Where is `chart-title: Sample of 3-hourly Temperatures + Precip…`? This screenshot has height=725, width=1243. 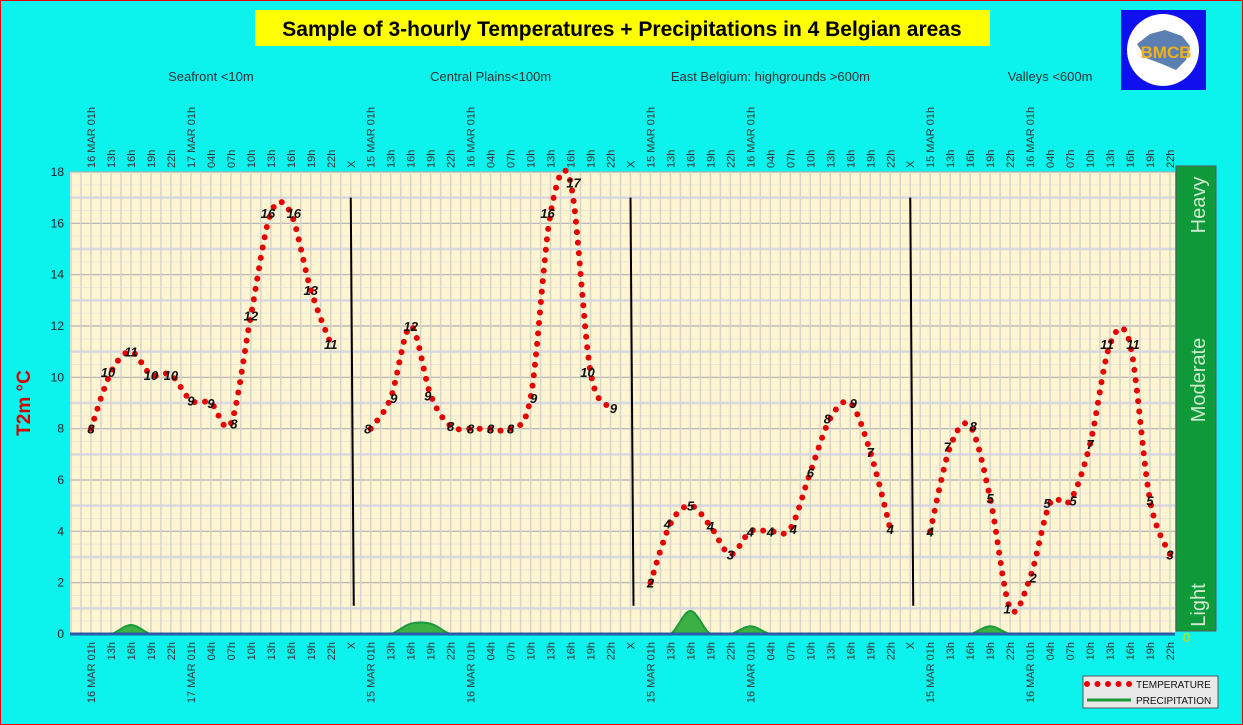 chart-title: Sample of 3-hourly Temperatures + Precip… is located at coordinates (621, 29).